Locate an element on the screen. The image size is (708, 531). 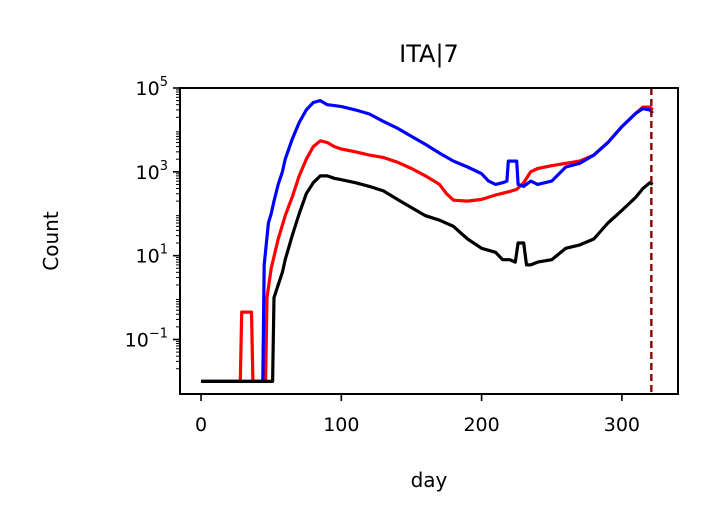
chart-title: ITA|7 is located at coordinates (429, 54).